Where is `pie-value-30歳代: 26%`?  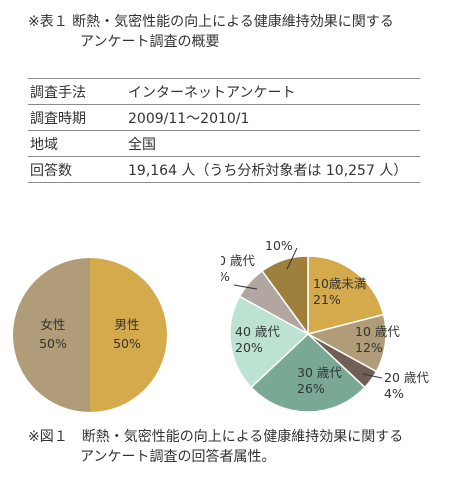 pie-value-30歳代: 26% is located at coordinates (311, 388).